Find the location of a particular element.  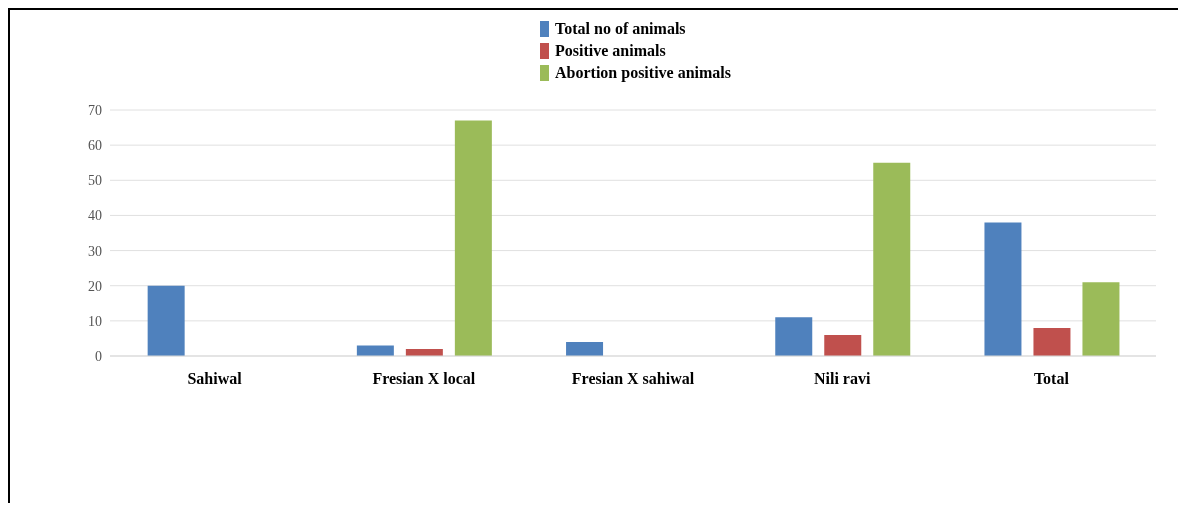

x-tick-label: Total is located at coordinates (1051, 378).